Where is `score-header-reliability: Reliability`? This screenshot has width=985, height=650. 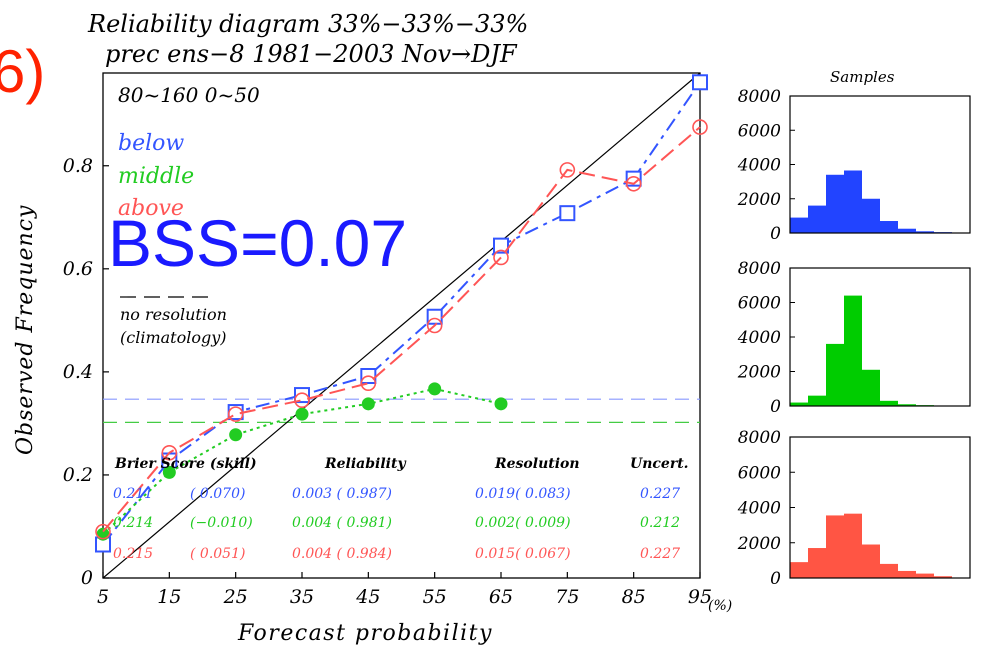
score-header-reliability: Reliability is located at coordinates (365, 464).